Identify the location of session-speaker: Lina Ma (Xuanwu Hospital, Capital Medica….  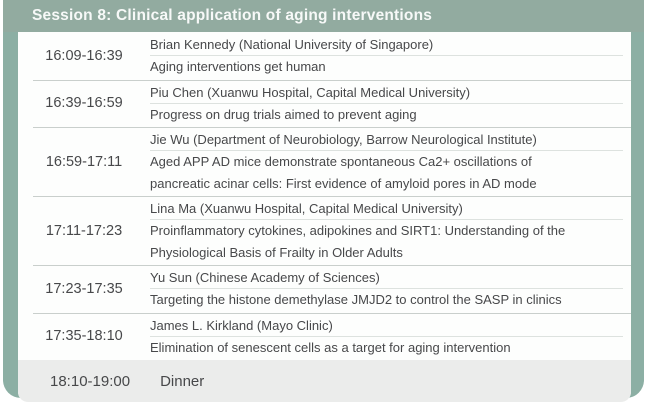
(306, 208).